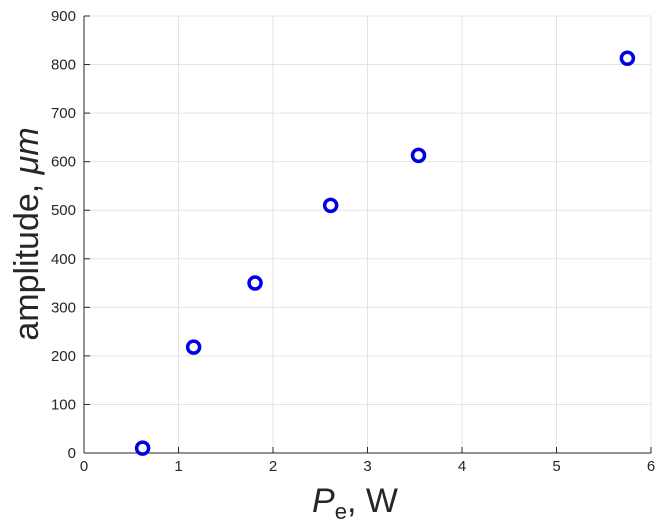 This screenshot has width=663, height=521. Describe the element at coordinates (63, 404) in the screenshot. I see `y-tick-label: 100` at that location.